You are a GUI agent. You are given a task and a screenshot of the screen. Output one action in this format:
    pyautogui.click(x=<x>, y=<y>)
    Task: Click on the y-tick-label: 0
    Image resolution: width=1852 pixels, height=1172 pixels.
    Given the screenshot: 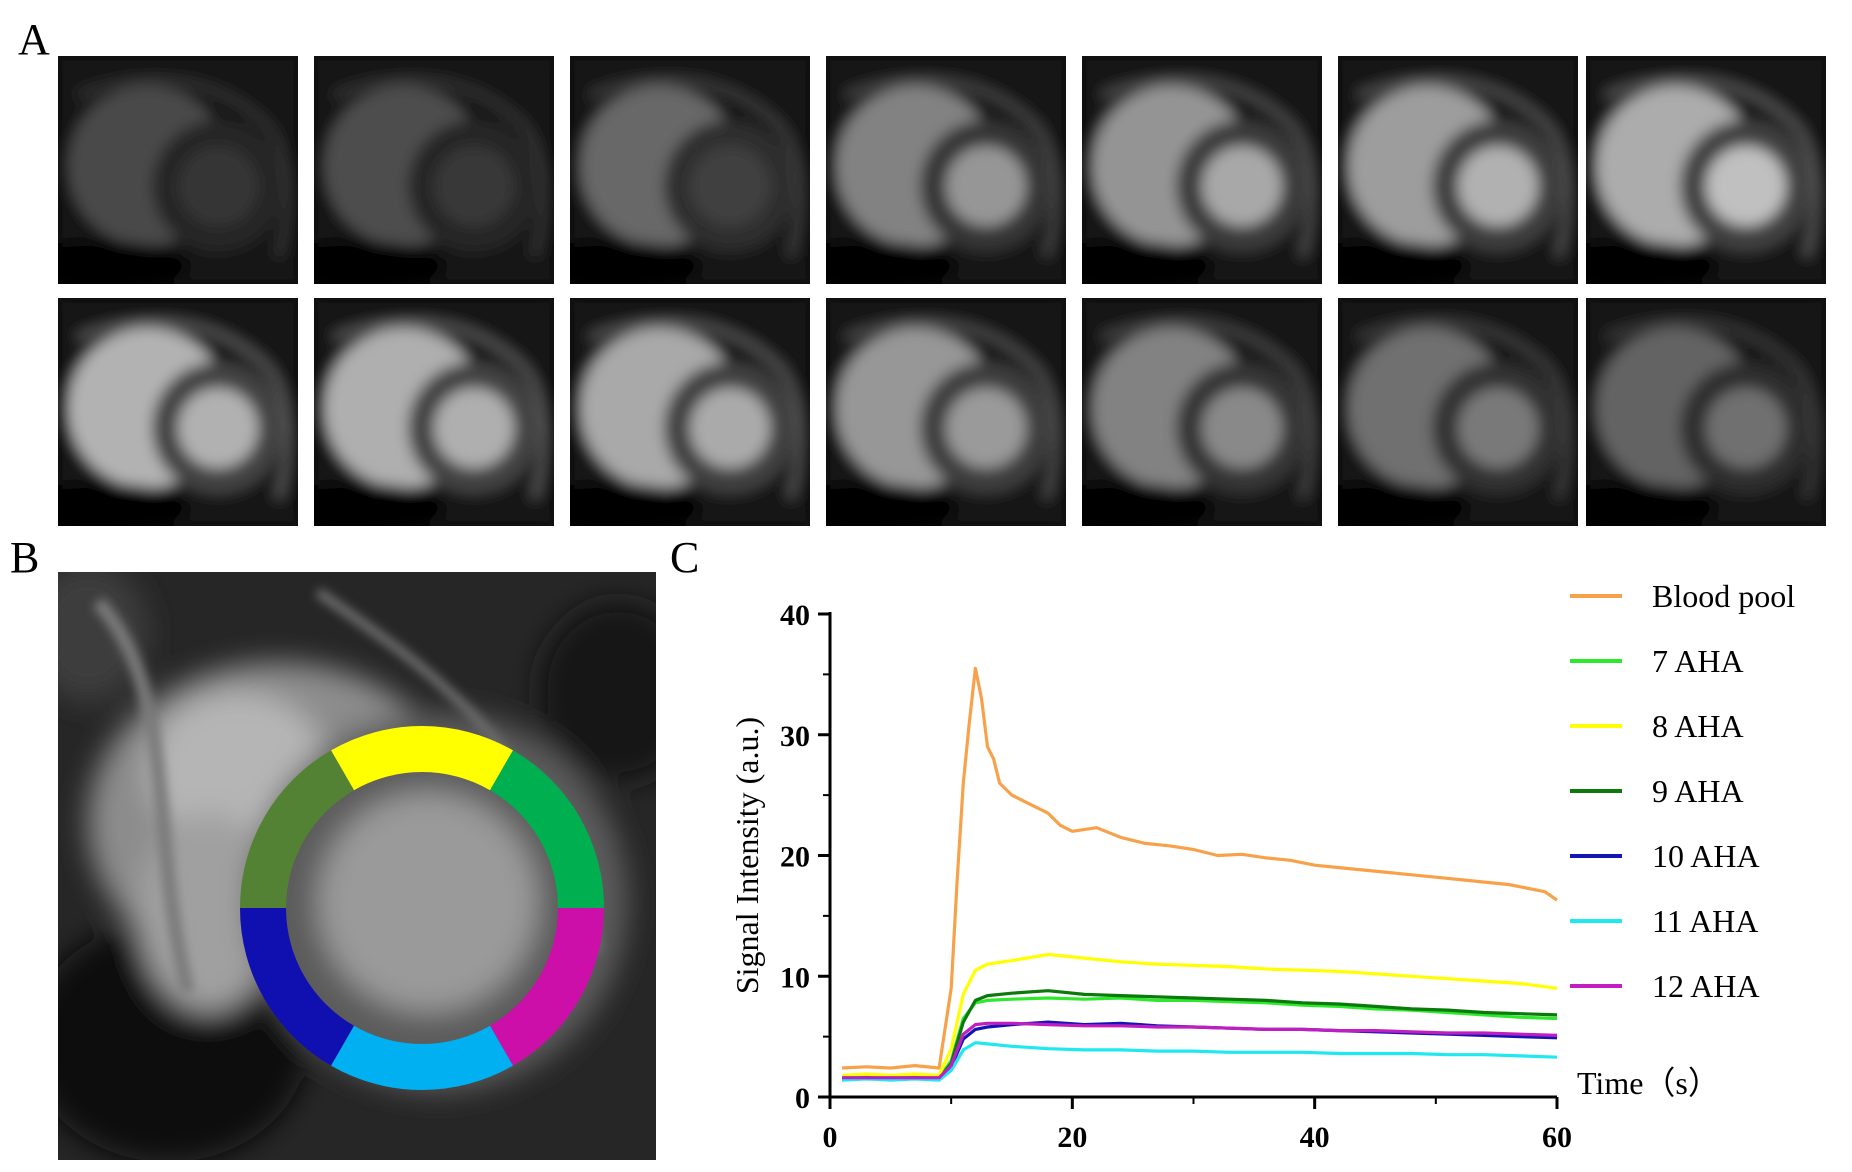 What is the action you would take?
    pyautogui.click(x=802, y=1098)
    